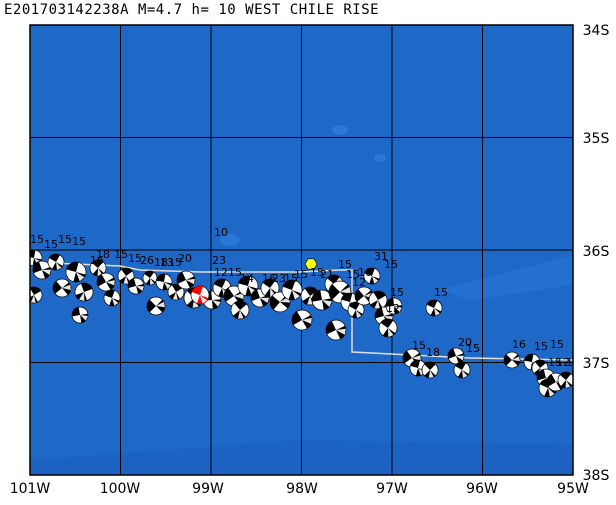 This screenshot has height=505, width=616. Describe the element at coordinates (247, 278) in the screenshot. I see `depth-label: 14` at that location.